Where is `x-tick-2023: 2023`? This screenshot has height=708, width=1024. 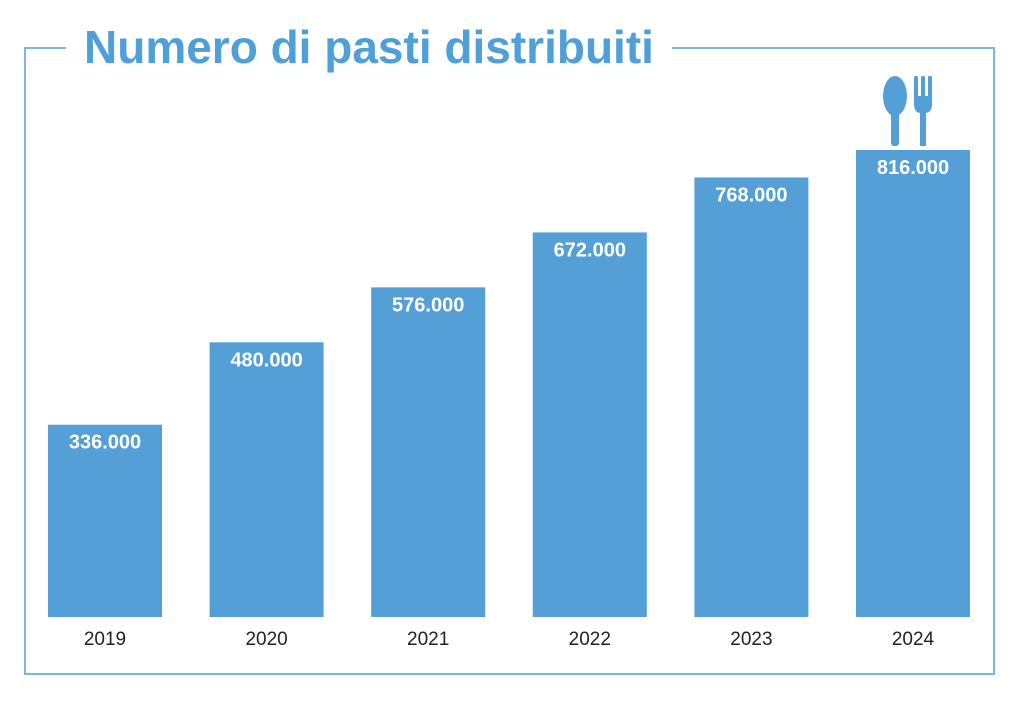
x-tick-2023: 2023 is located at coordinates (751, 639).